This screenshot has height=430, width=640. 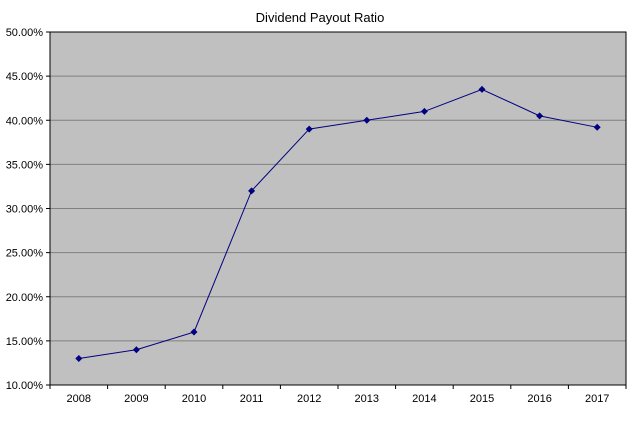 I want to click on x-axis-label: 2009, so click(x=136, y=399).